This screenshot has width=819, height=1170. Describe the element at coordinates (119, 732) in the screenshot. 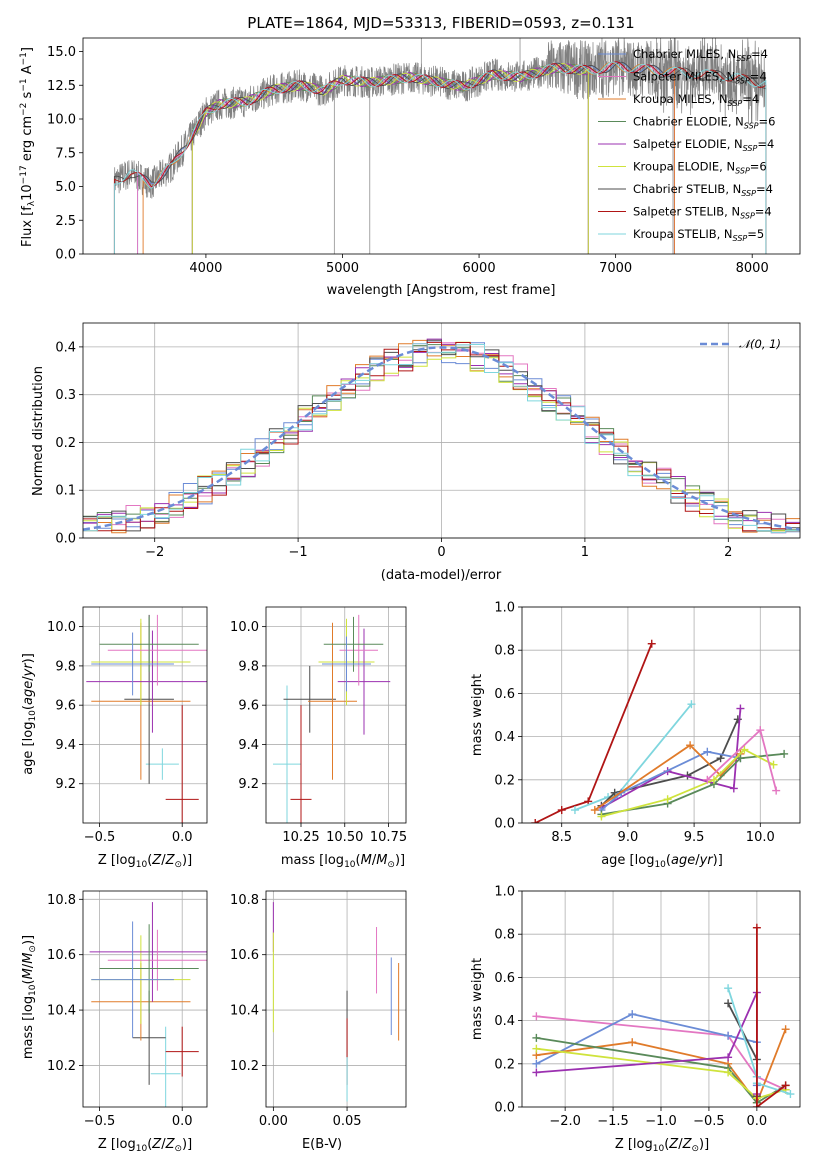

I see `age_vs_Z-ticks: −0.5 0.0 9.2 9.4 9.6 9.8 10.0` at that location.